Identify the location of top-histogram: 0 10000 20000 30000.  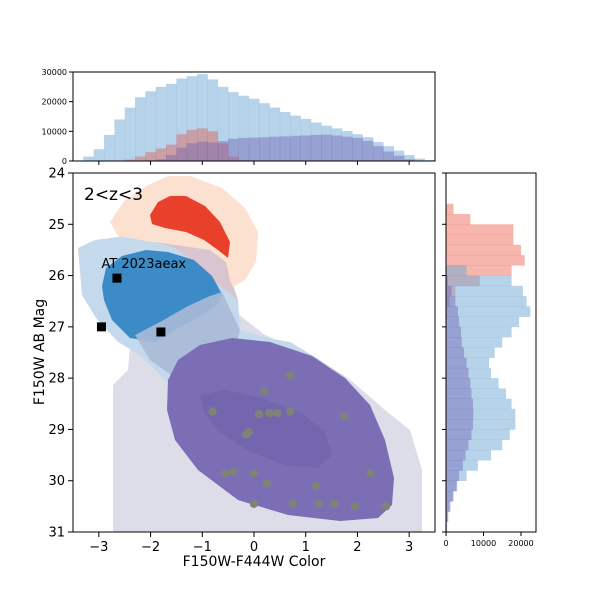
(239, 117).